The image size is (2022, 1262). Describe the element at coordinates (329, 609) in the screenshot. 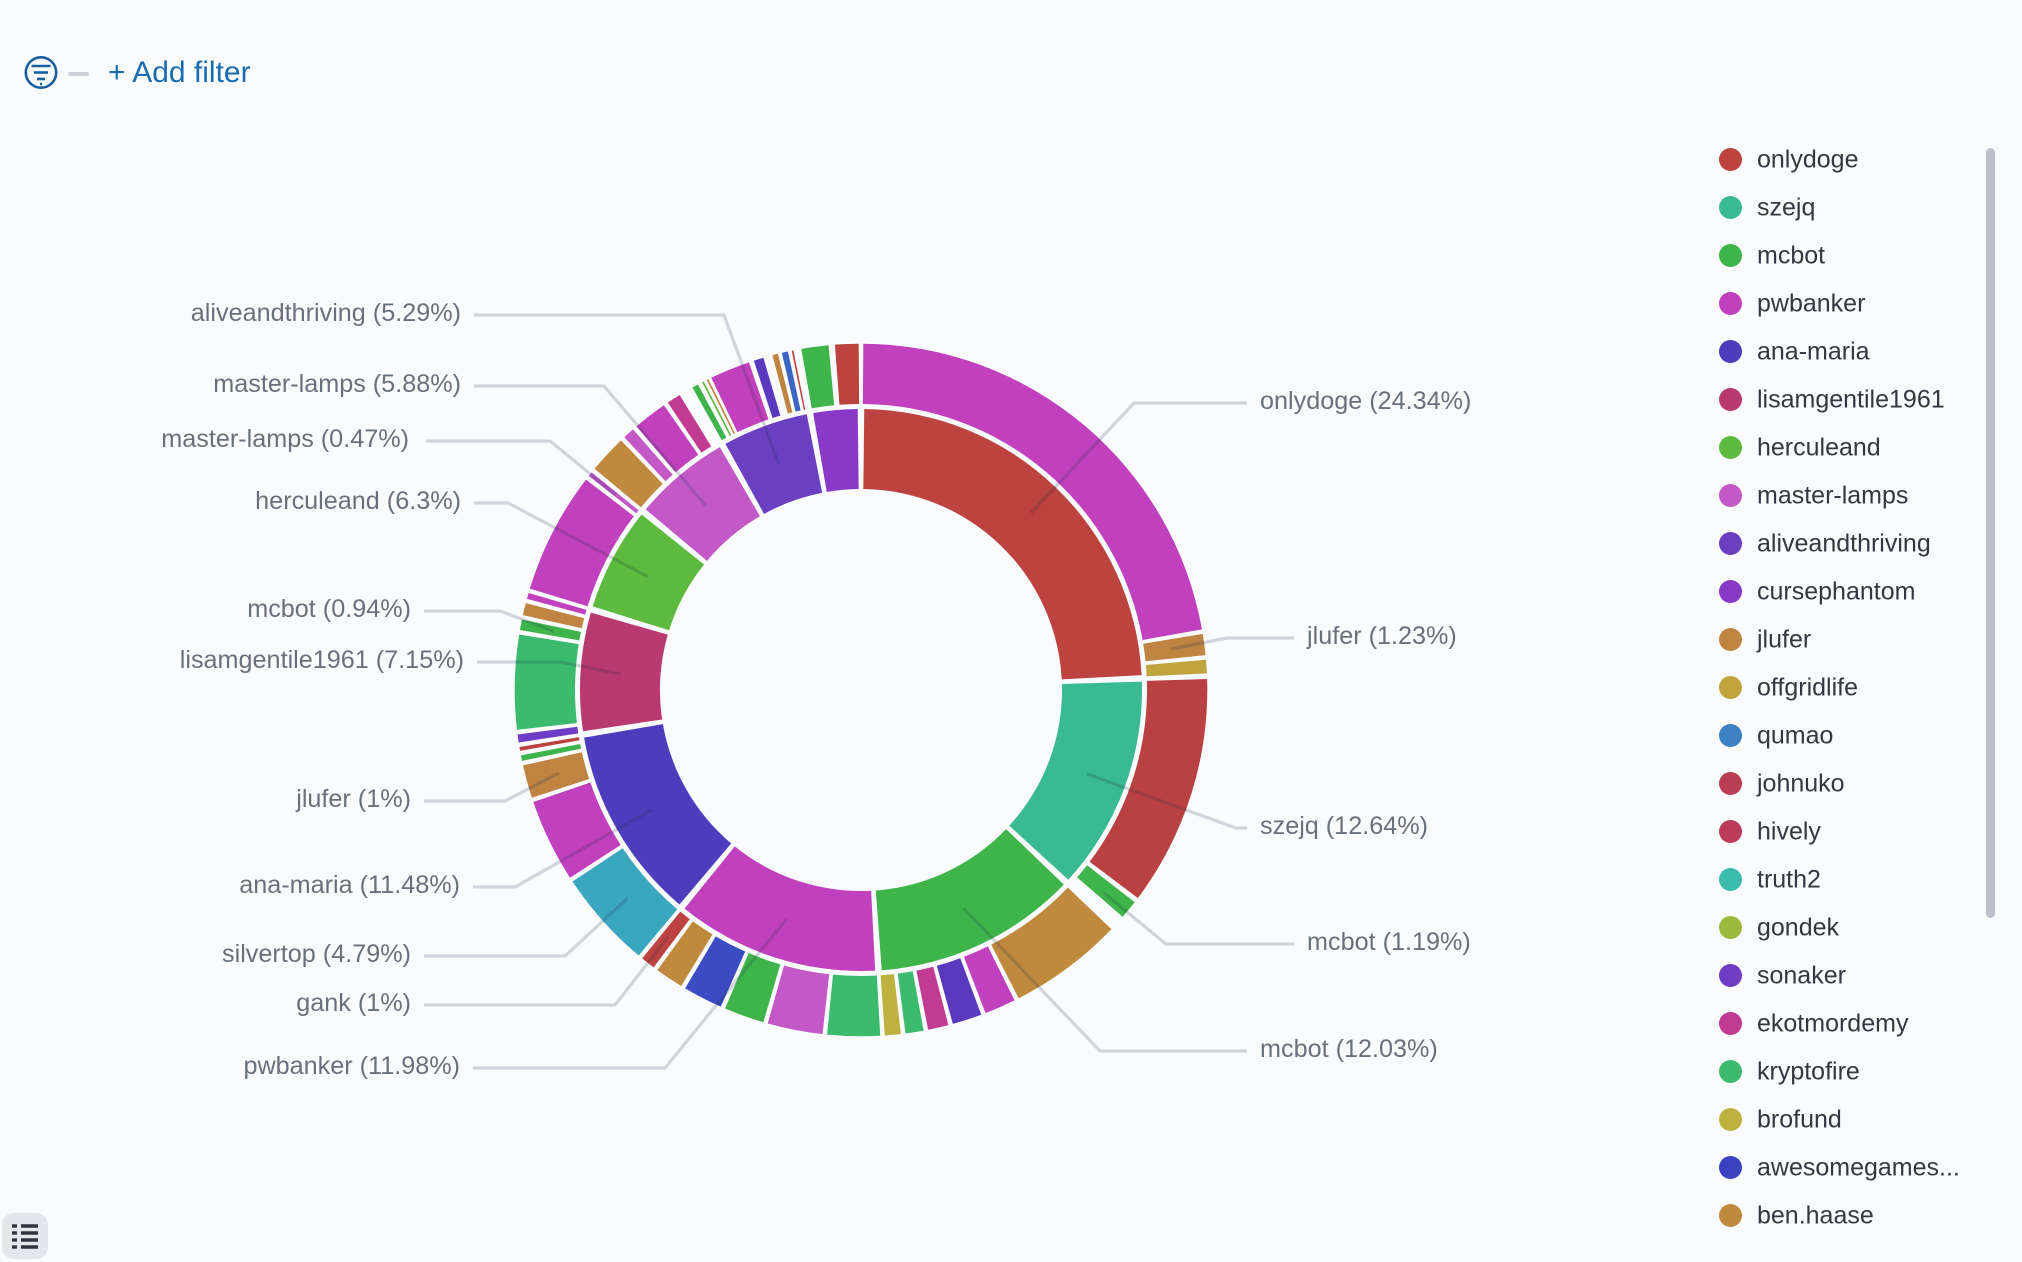

I see `svg-text: mcbot (0.94%)` at that location.